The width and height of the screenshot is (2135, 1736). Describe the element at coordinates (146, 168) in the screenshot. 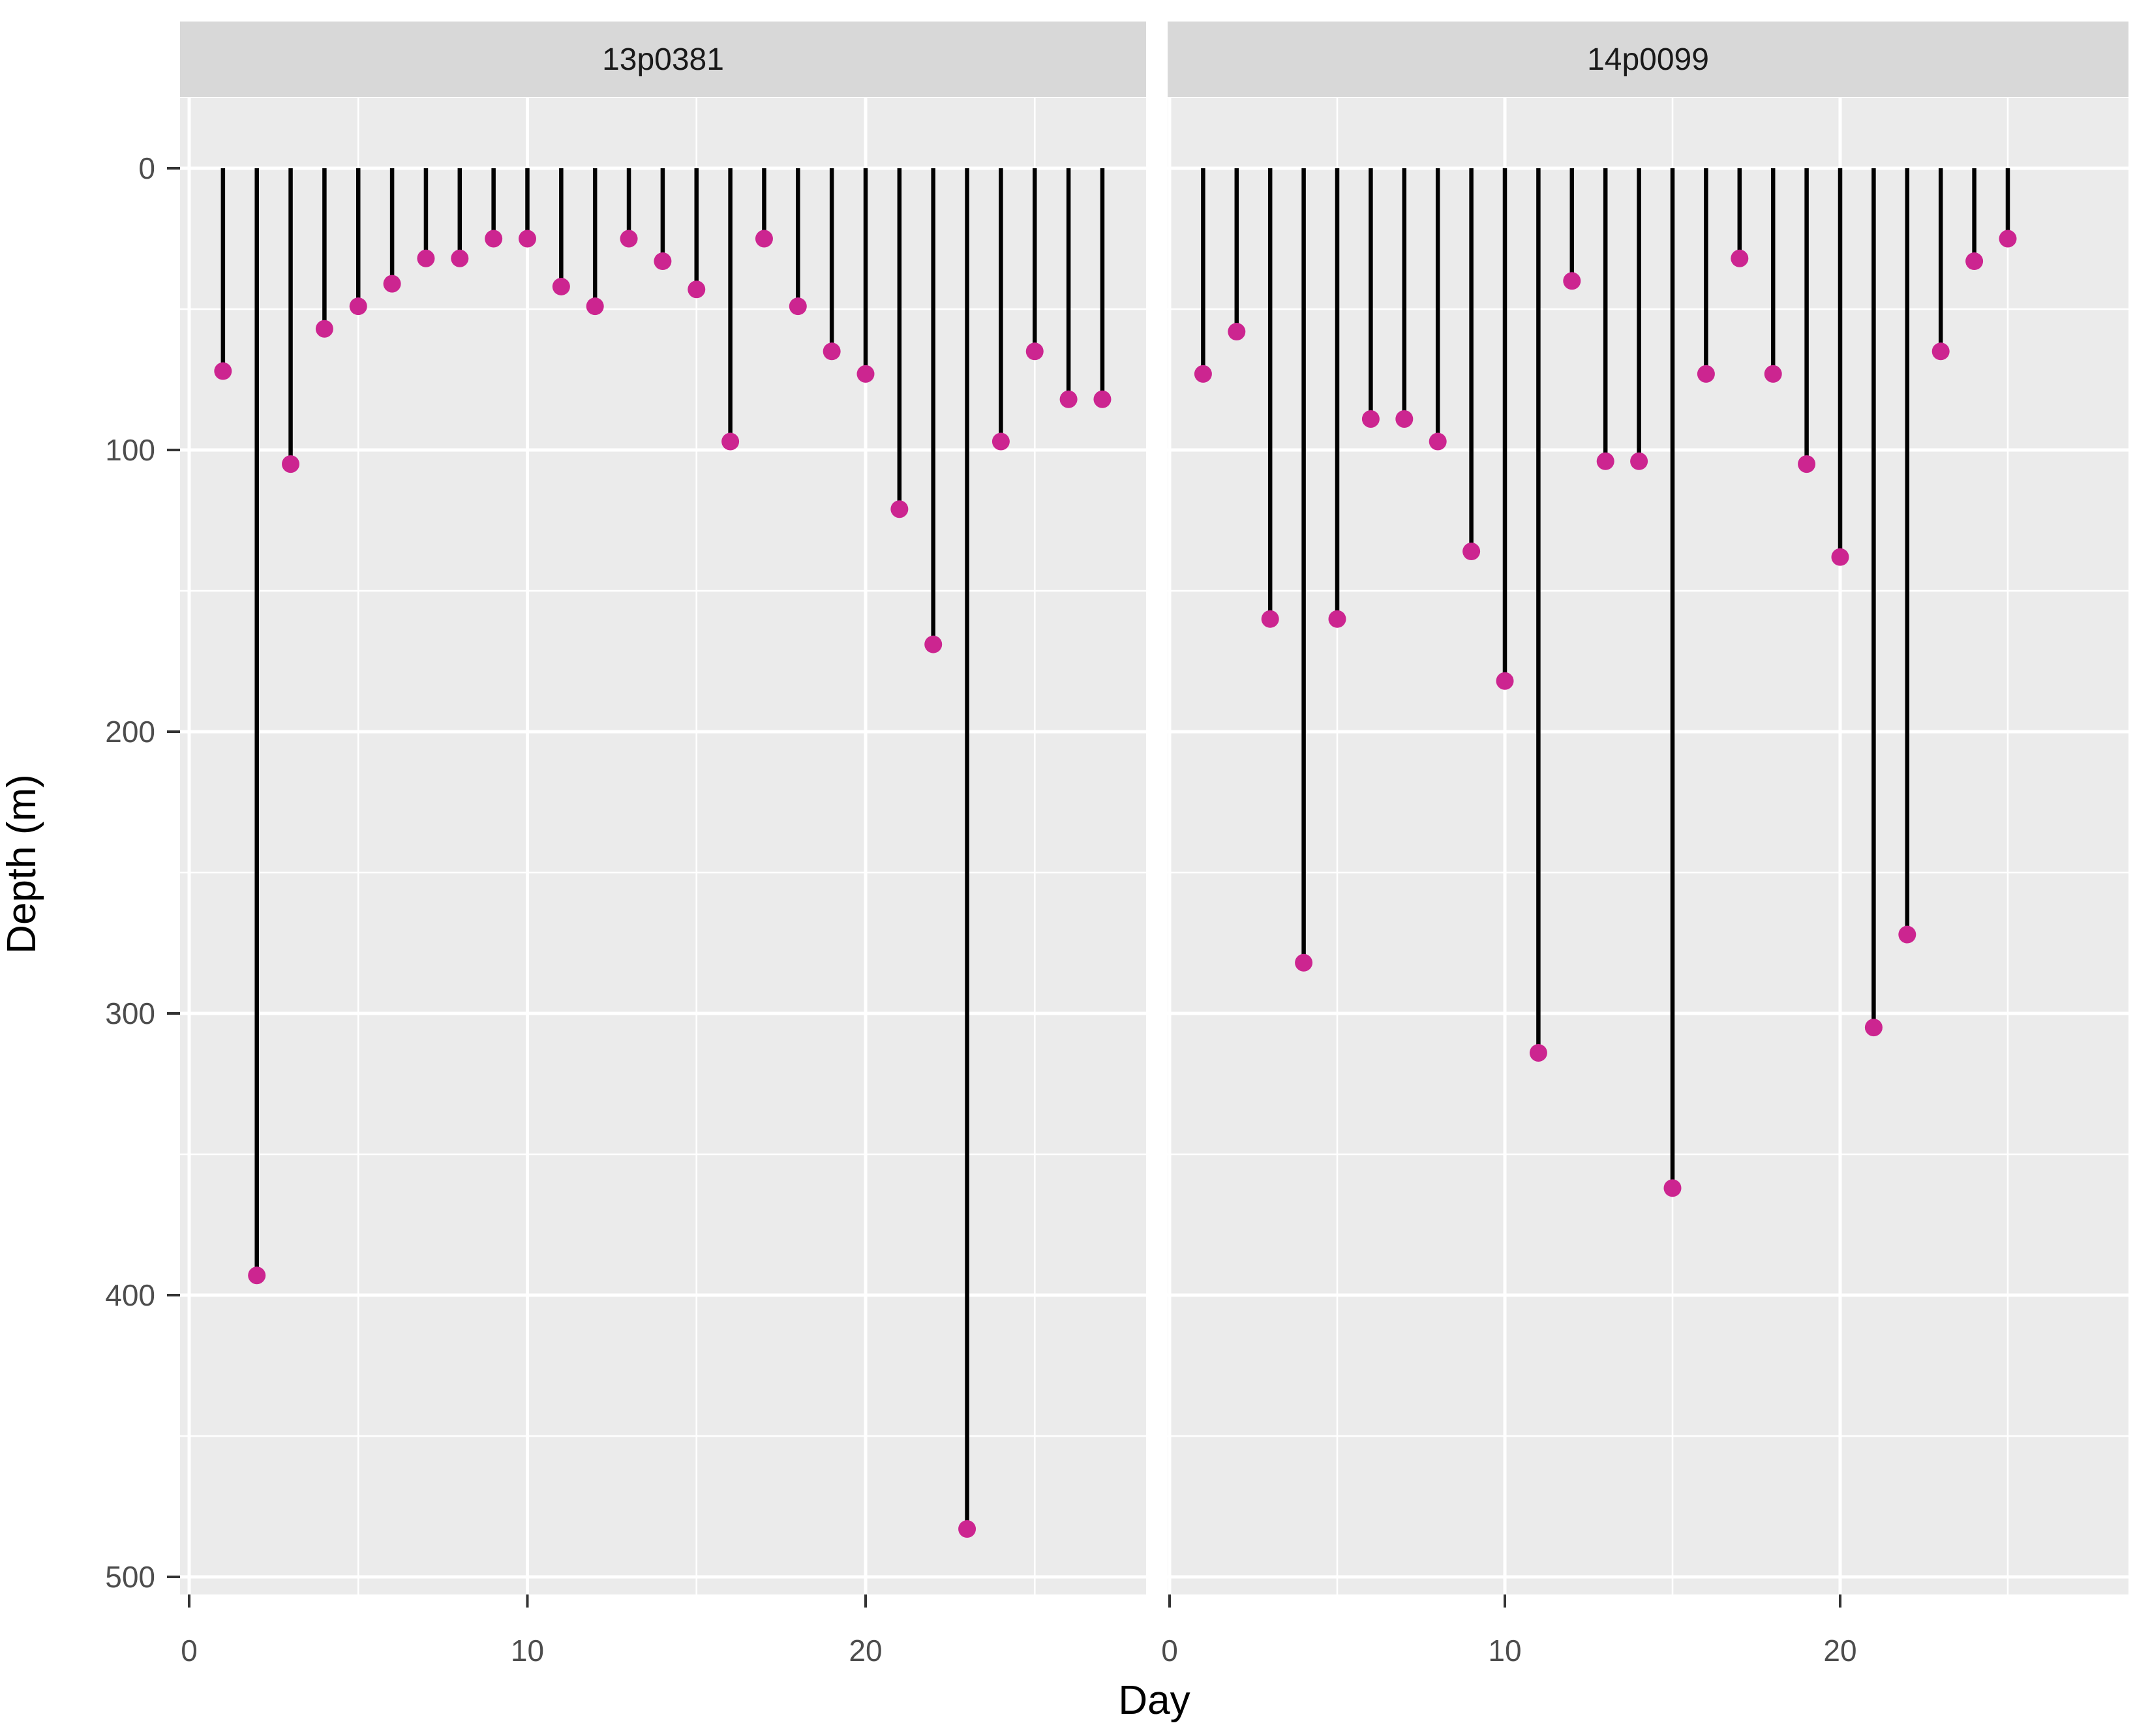

I see `y-tick-label: 0` at that location.